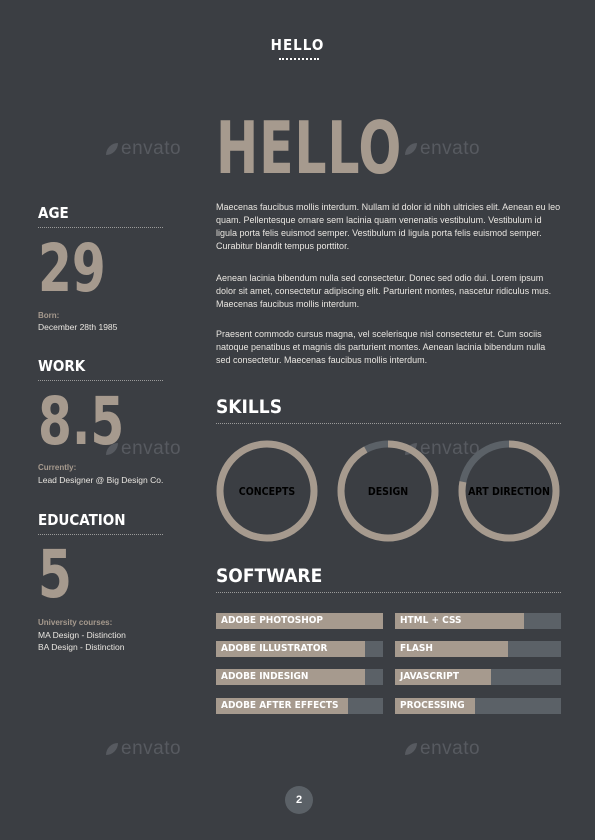 The width and height of the screenshot is (595, 840). Describe the element at coordinates (81, 647) in the screenshot. I see `education-detail: BA Design - Distinction` at that location.